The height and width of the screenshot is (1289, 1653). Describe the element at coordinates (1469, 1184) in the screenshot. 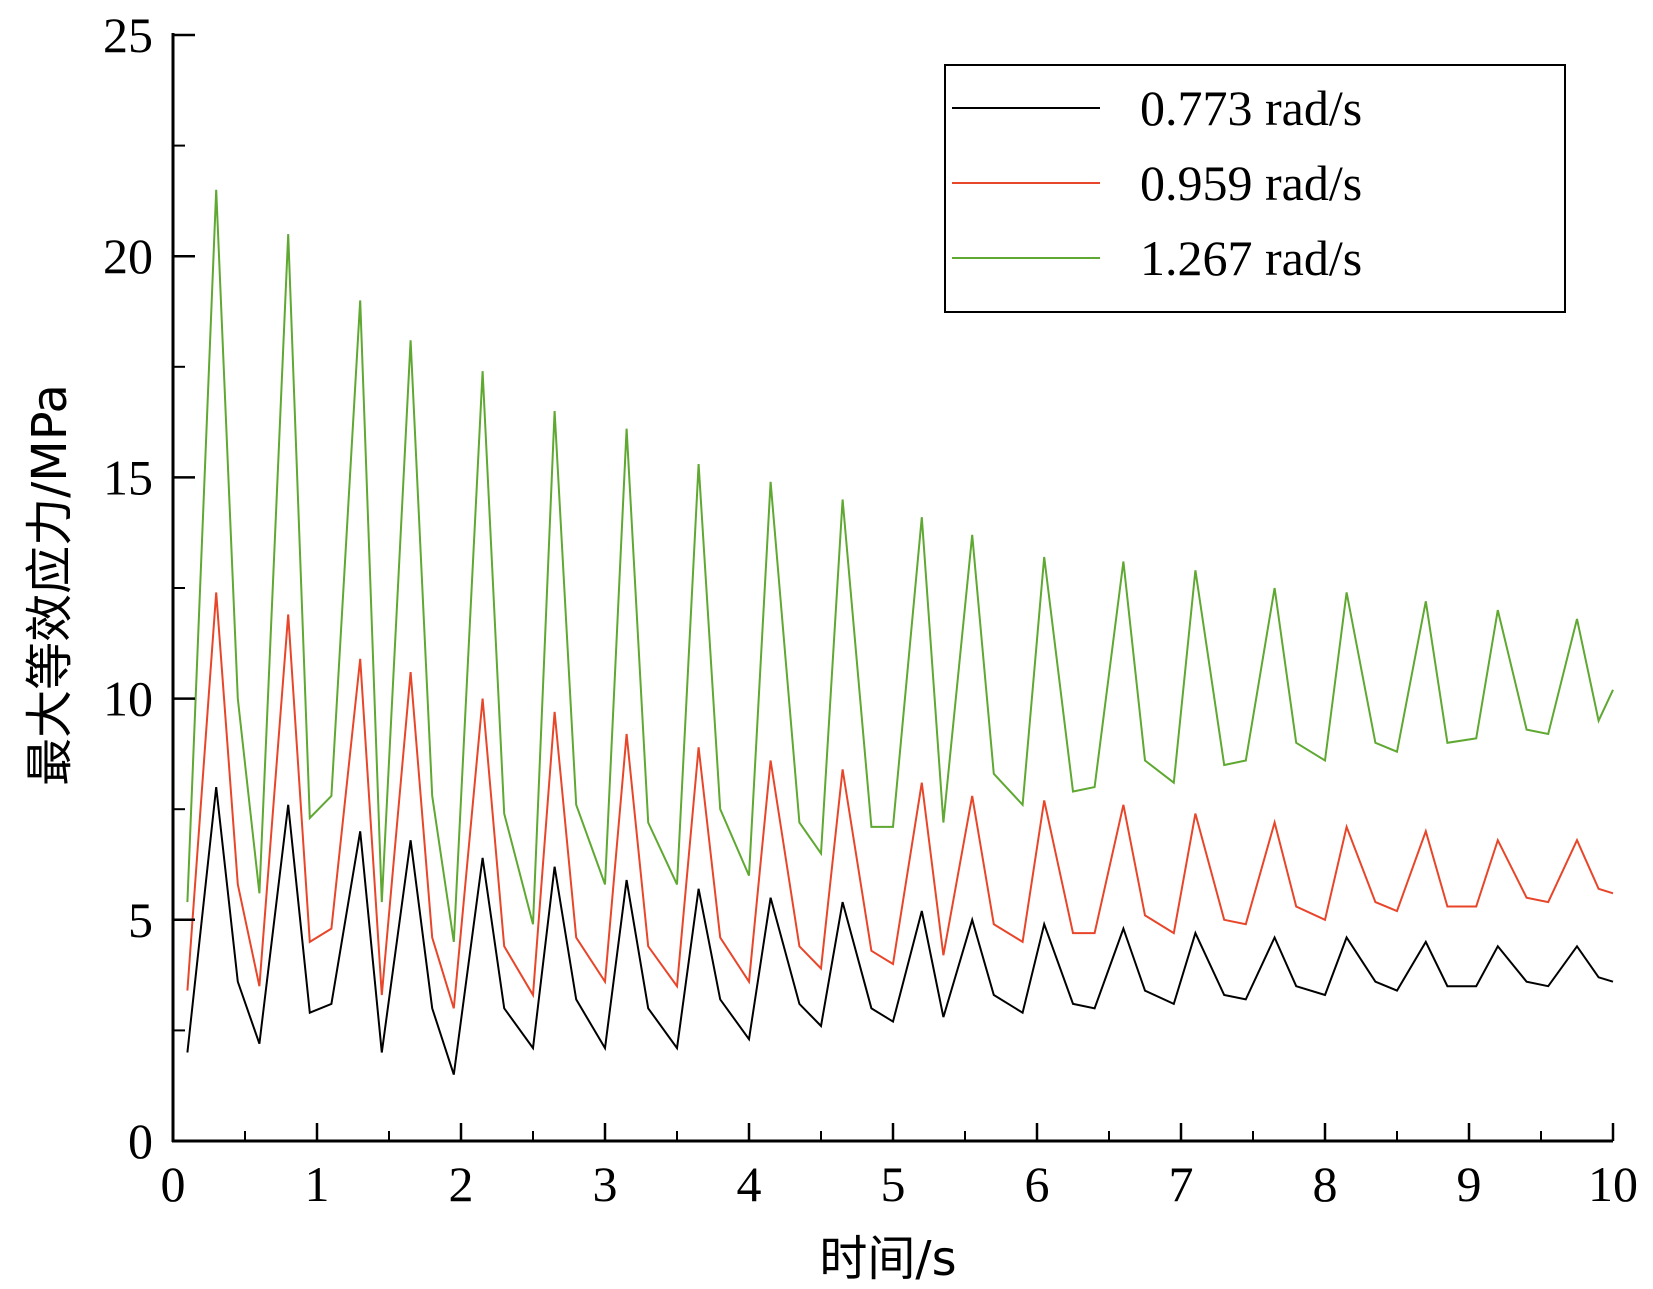

I see `x-tick-label: 9` at that location.